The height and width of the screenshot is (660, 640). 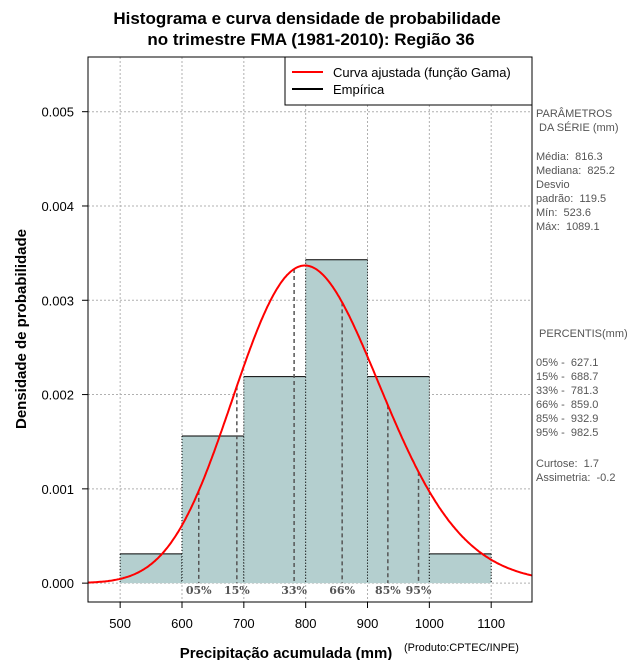 What do you see at coordinates (57, 489) in the screenshot?
I see `y-tick-label: 0.001` at bounding box center [57, 489].